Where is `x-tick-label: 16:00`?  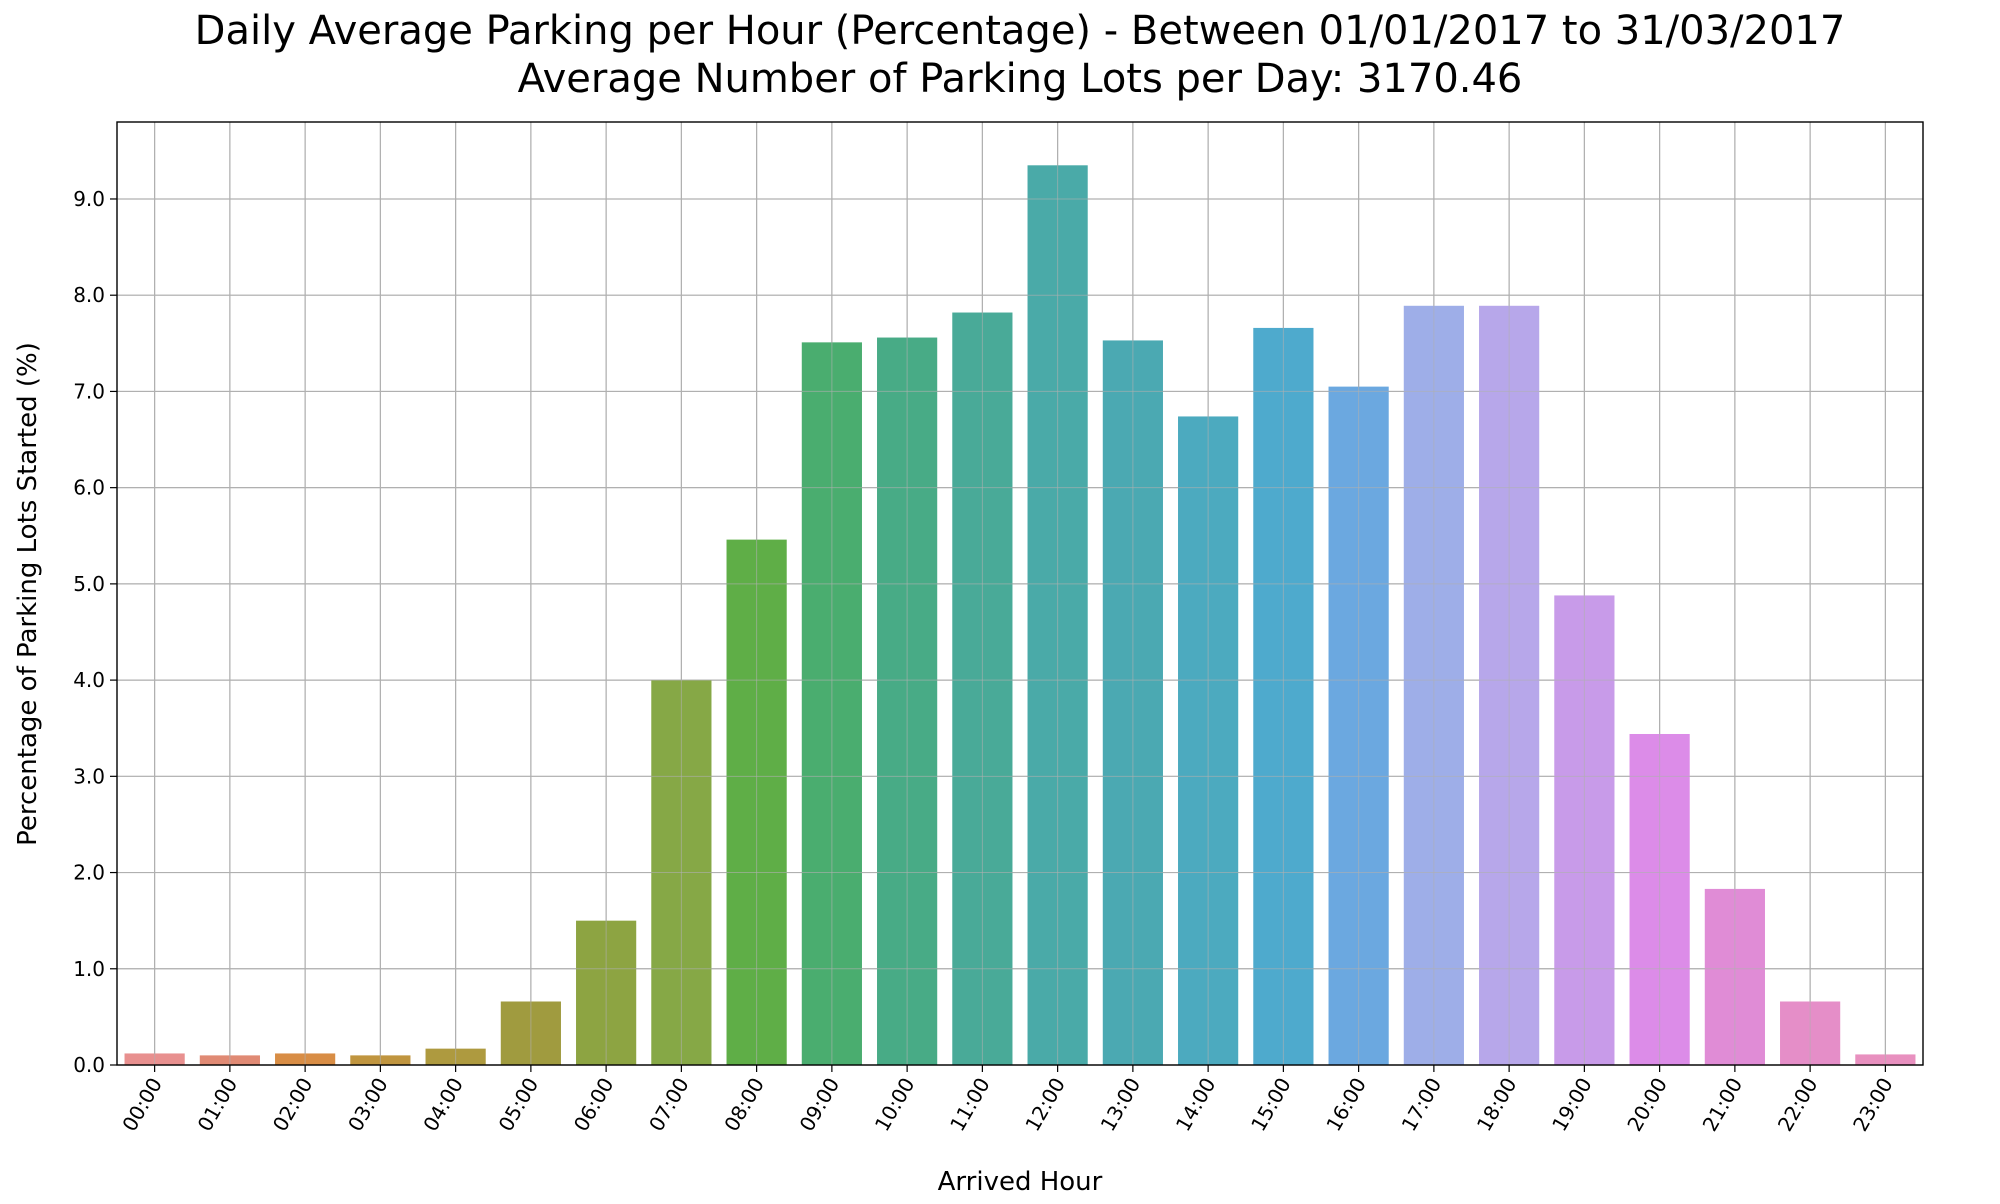 x-tick-label: 16:00 is located at coordinates (1346, 1105).